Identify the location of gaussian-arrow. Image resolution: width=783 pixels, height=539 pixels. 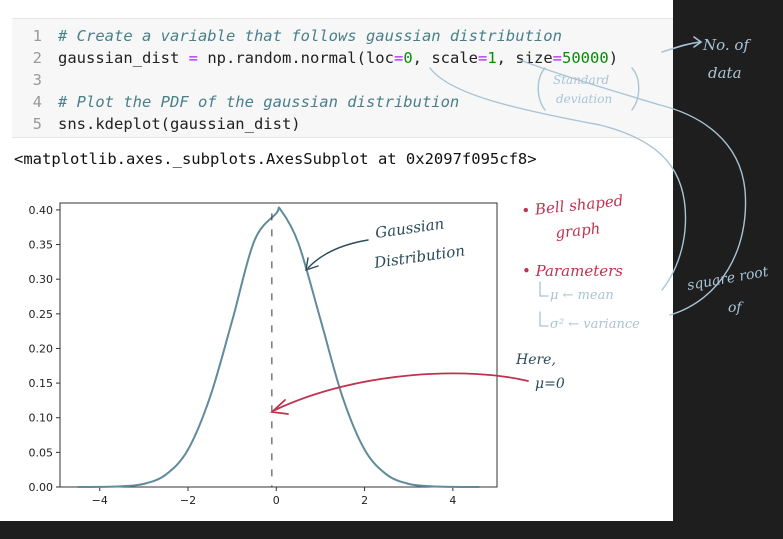
(338, 254).